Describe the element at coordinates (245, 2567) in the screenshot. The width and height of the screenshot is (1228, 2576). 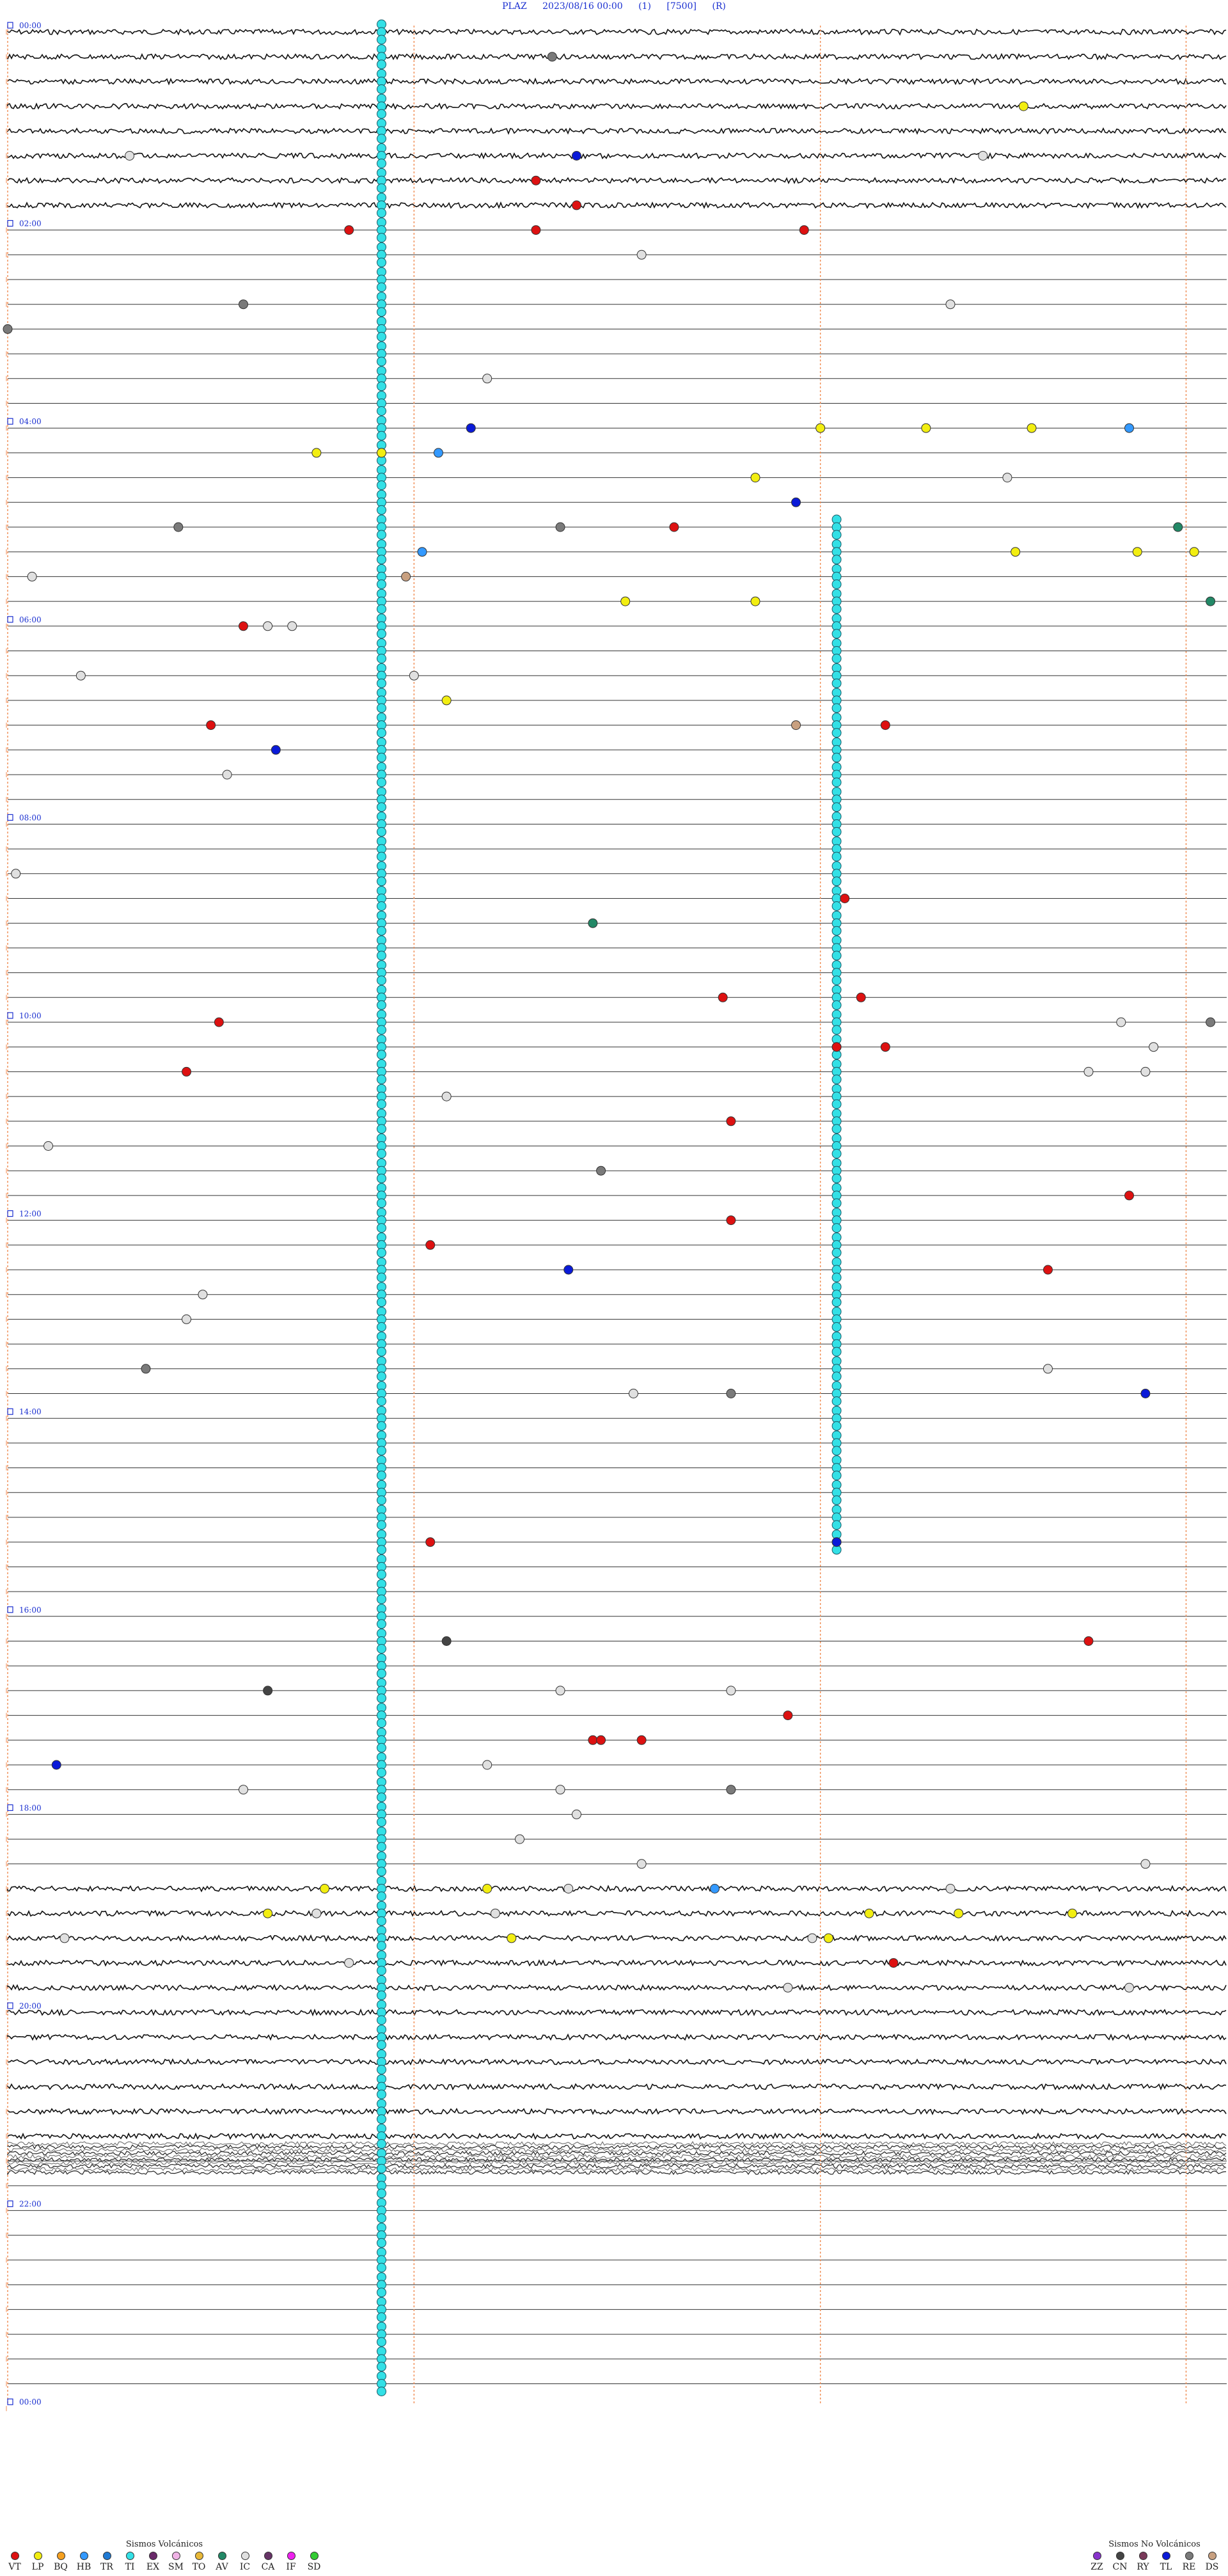
I see `legend-label: IC` at that location.